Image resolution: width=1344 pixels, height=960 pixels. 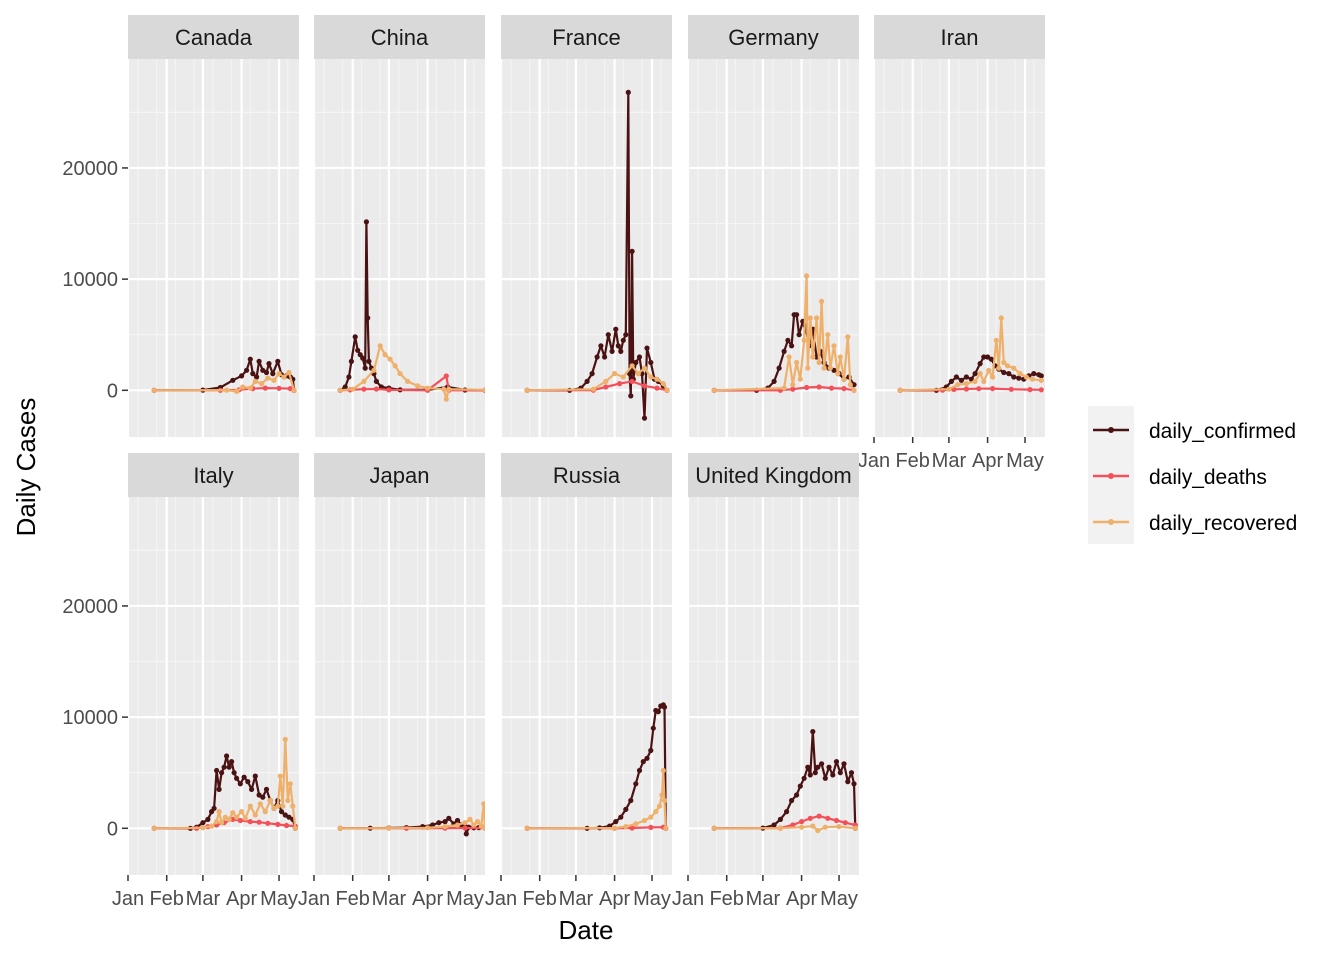 I want to click on panel-background, so click(x=399, y=248).